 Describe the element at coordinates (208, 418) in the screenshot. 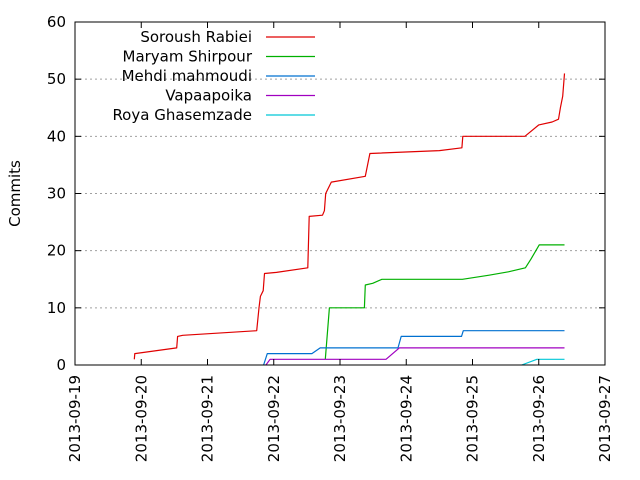

I see `x-tick-label: 2013-09-21` at that location.